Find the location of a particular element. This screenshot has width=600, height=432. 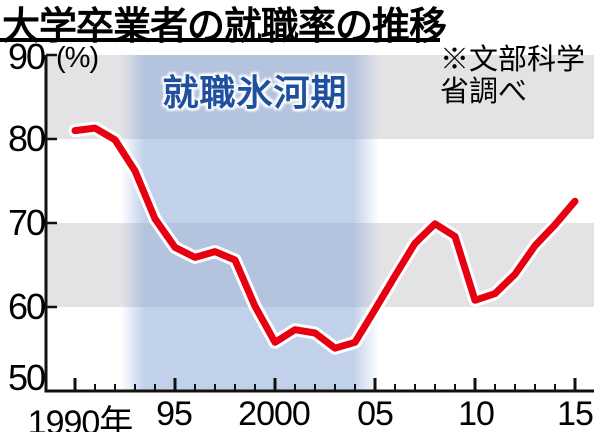

x-tick-label-1990: 1990年 is located at coordinates (80, 418).